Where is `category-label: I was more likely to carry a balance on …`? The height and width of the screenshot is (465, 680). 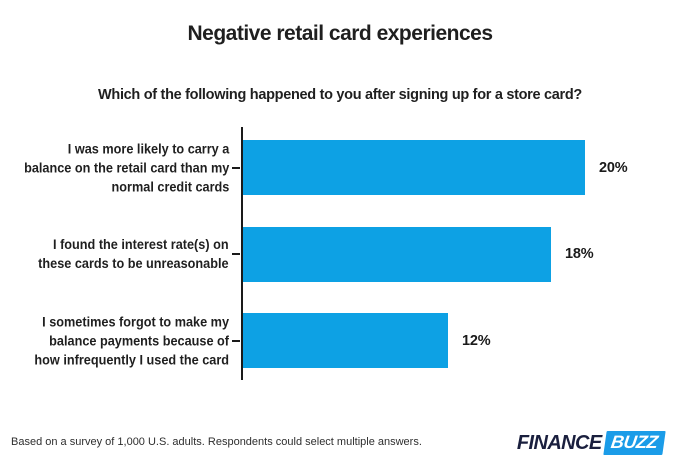 category-label: I was more likely to carry a balance on … is located at coordinates (126, 167).